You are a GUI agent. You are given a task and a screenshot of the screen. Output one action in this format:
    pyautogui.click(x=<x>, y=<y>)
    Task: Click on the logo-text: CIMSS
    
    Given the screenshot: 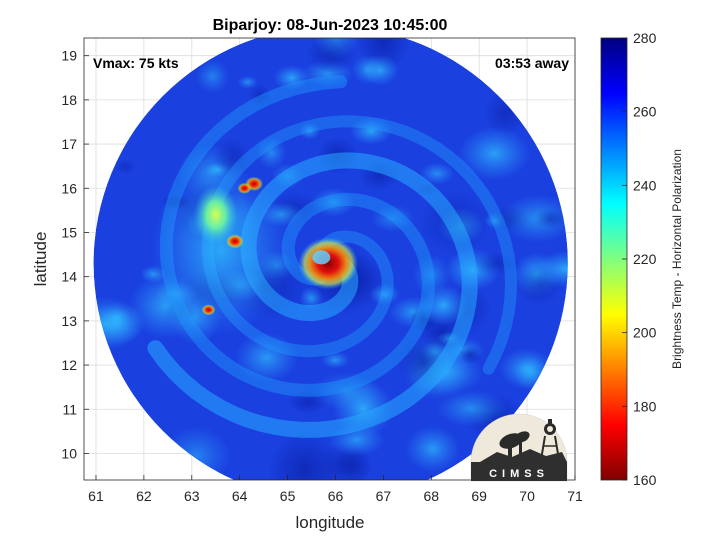 What is the action you would take?
    pyautogui.click(x=519, y=474)
    